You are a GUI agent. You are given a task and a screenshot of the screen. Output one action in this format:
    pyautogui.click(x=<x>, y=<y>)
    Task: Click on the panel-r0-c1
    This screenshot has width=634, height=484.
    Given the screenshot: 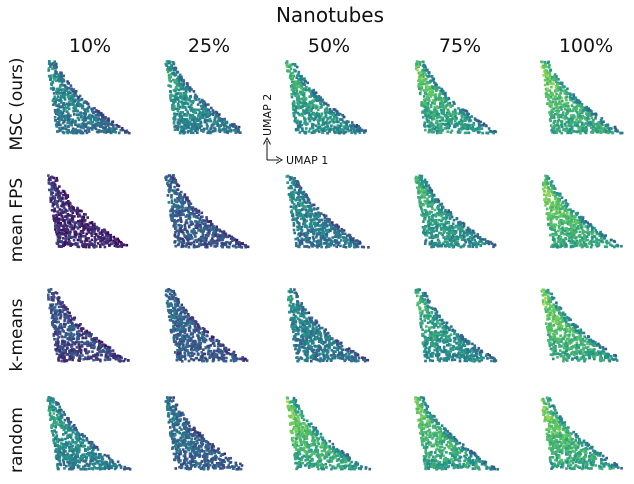 What is the action you would take?
    pyautogui.click(x=203, y=97)
    